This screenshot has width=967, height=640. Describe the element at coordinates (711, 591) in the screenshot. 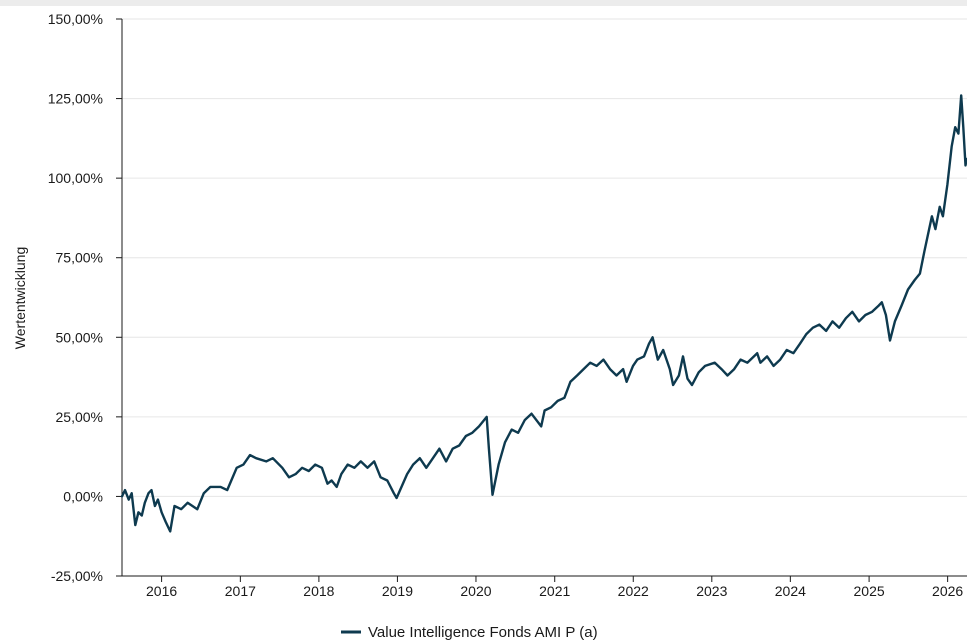

I see `x-tick-label: 2023` at that location.